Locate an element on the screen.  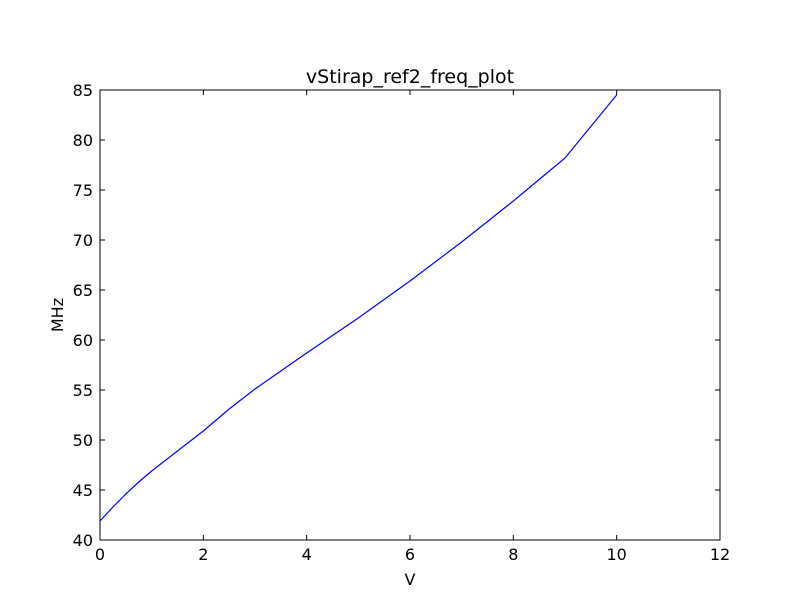
x-tick-label: 10 is located at coordinates (616, 554).